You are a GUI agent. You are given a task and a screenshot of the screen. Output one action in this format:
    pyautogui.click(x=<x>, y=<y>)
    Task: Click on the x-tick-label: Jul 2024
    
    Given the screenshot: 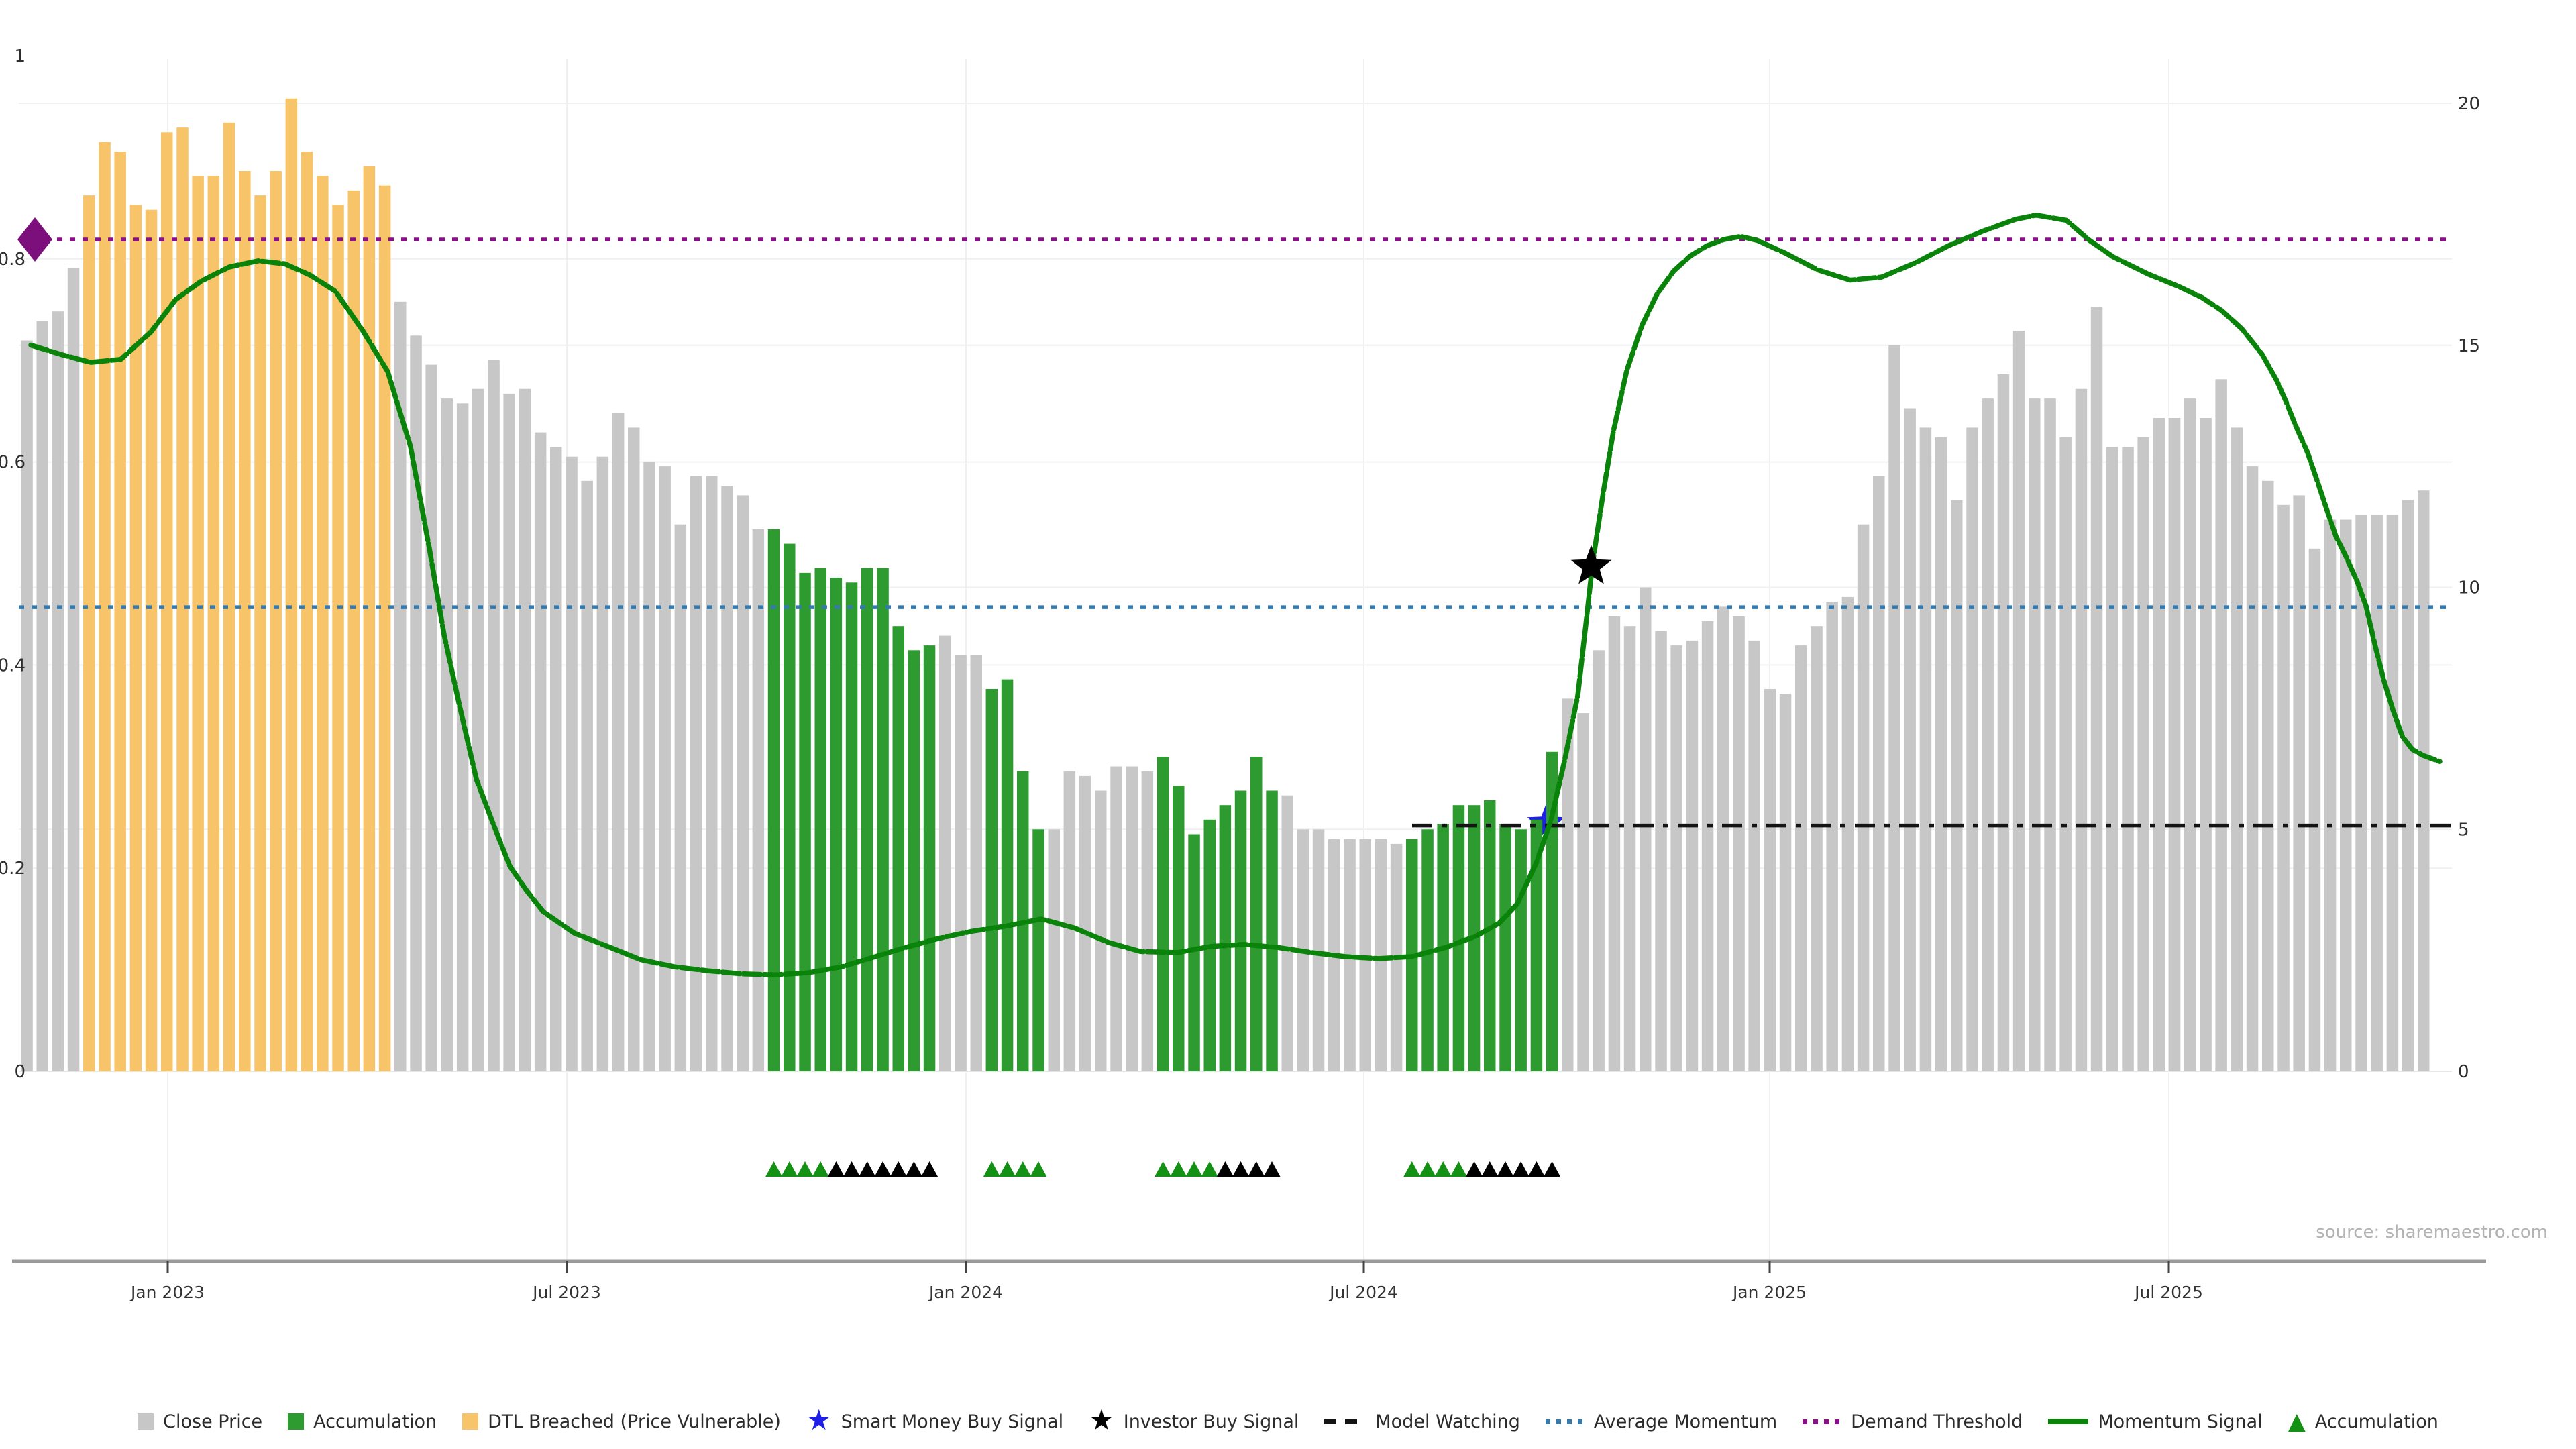 What is the action you would take?
    pyautogui.click(x=1363, y=1292)
    